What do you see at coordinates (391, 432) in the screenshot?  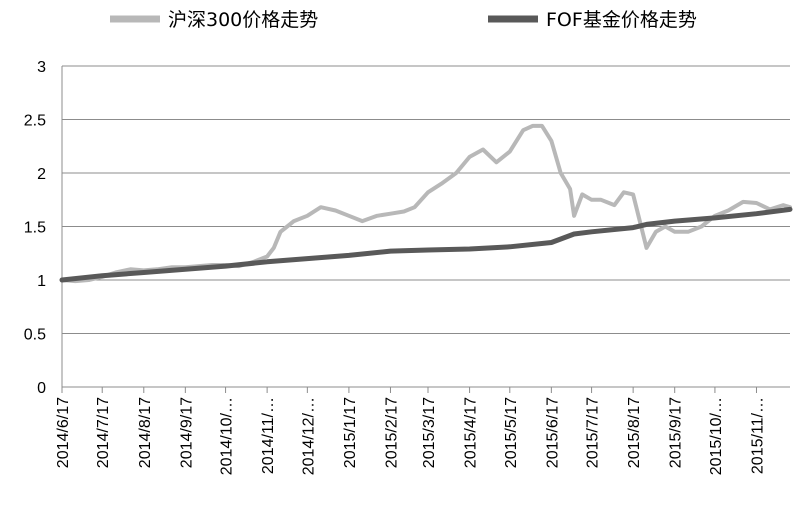 I see `x-tick-label-8: 2015/2/17` at bounding box center [391, 432].